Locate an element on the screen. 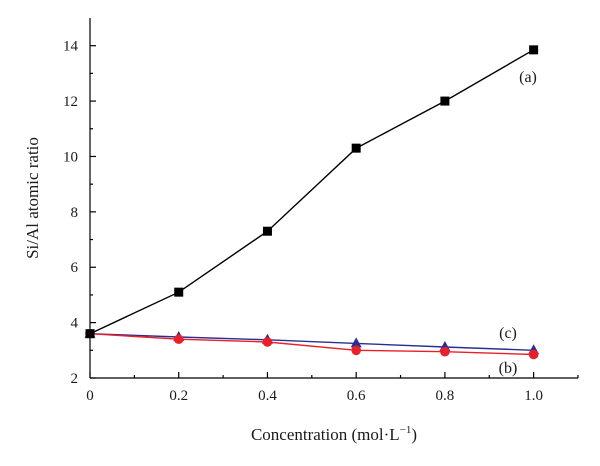  x-tick-label: 0.4 is located at coordinates (267, 396).